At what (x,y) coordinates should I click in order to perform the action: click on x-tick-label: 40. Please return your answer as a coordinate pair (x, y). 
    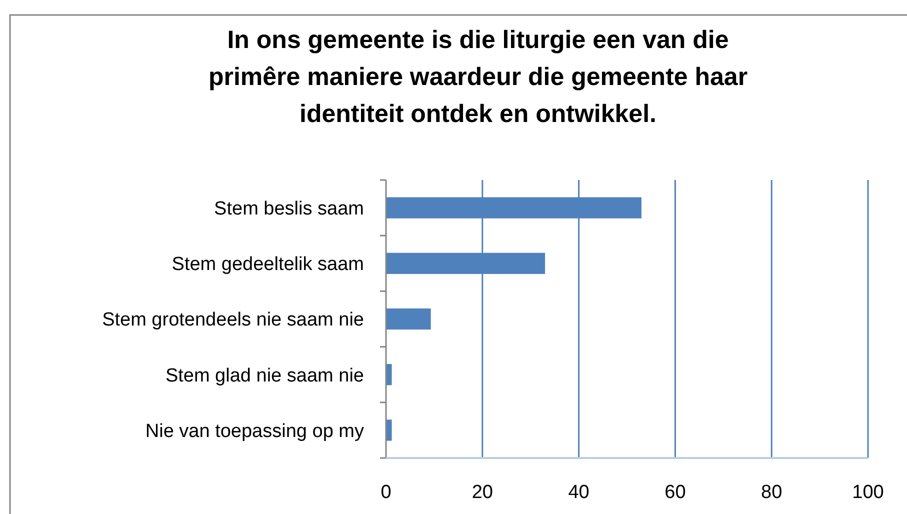
    Looking at the image, I should click on (579, 492).